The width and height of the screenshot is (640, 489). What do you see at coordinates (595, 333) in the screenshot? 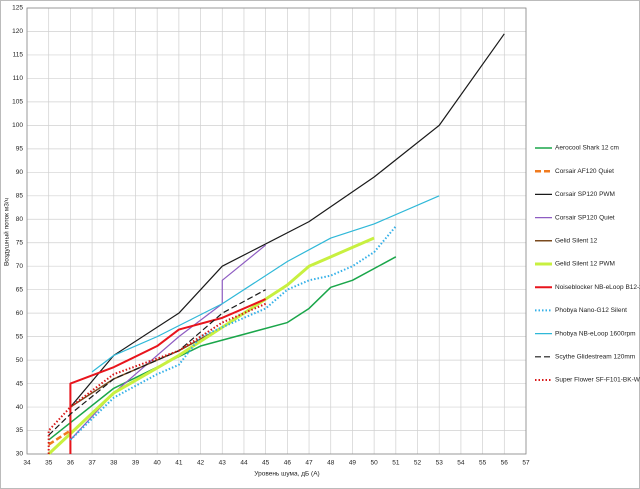
I see `legend-label: Phobya NB-eLoop 1600rpm` at bounding box center [595, 333].